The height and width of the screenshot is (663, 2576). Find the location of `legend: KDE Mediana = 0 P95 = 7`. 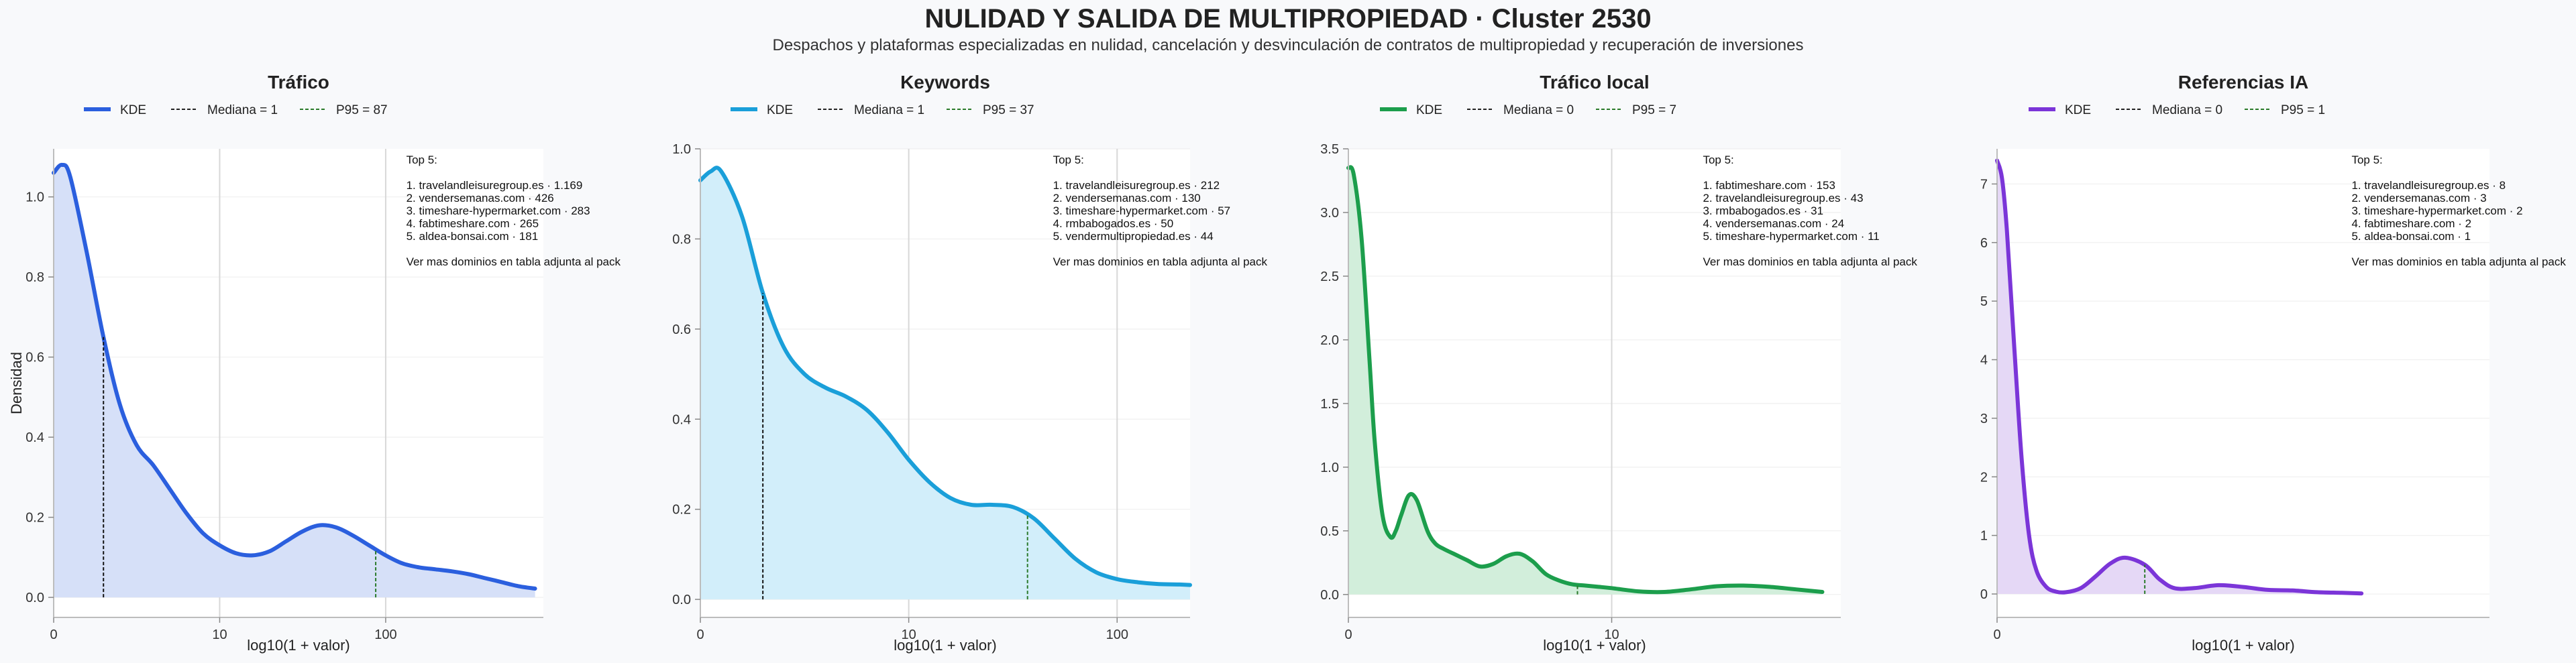

legend: KDE Mediana = 0 P95 = 7 is located at coordinates (1528, 110).